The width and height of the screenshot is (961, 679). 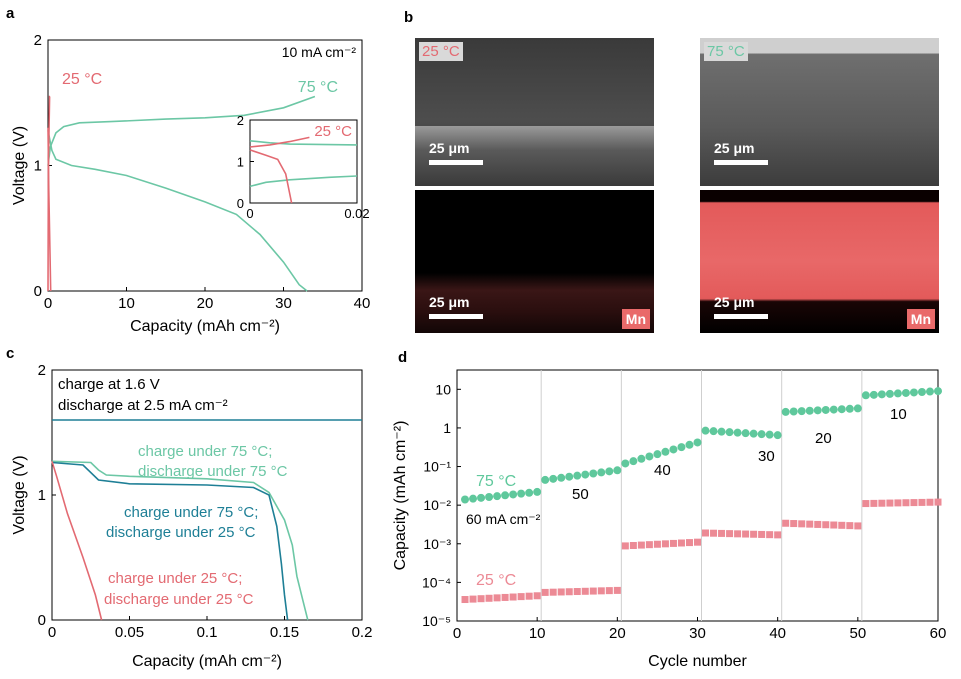 What do you see at coordinates (437, 544) in the screenshot?
I see `y-tick-label: 10⁻³` at bounding box center [437, 544].